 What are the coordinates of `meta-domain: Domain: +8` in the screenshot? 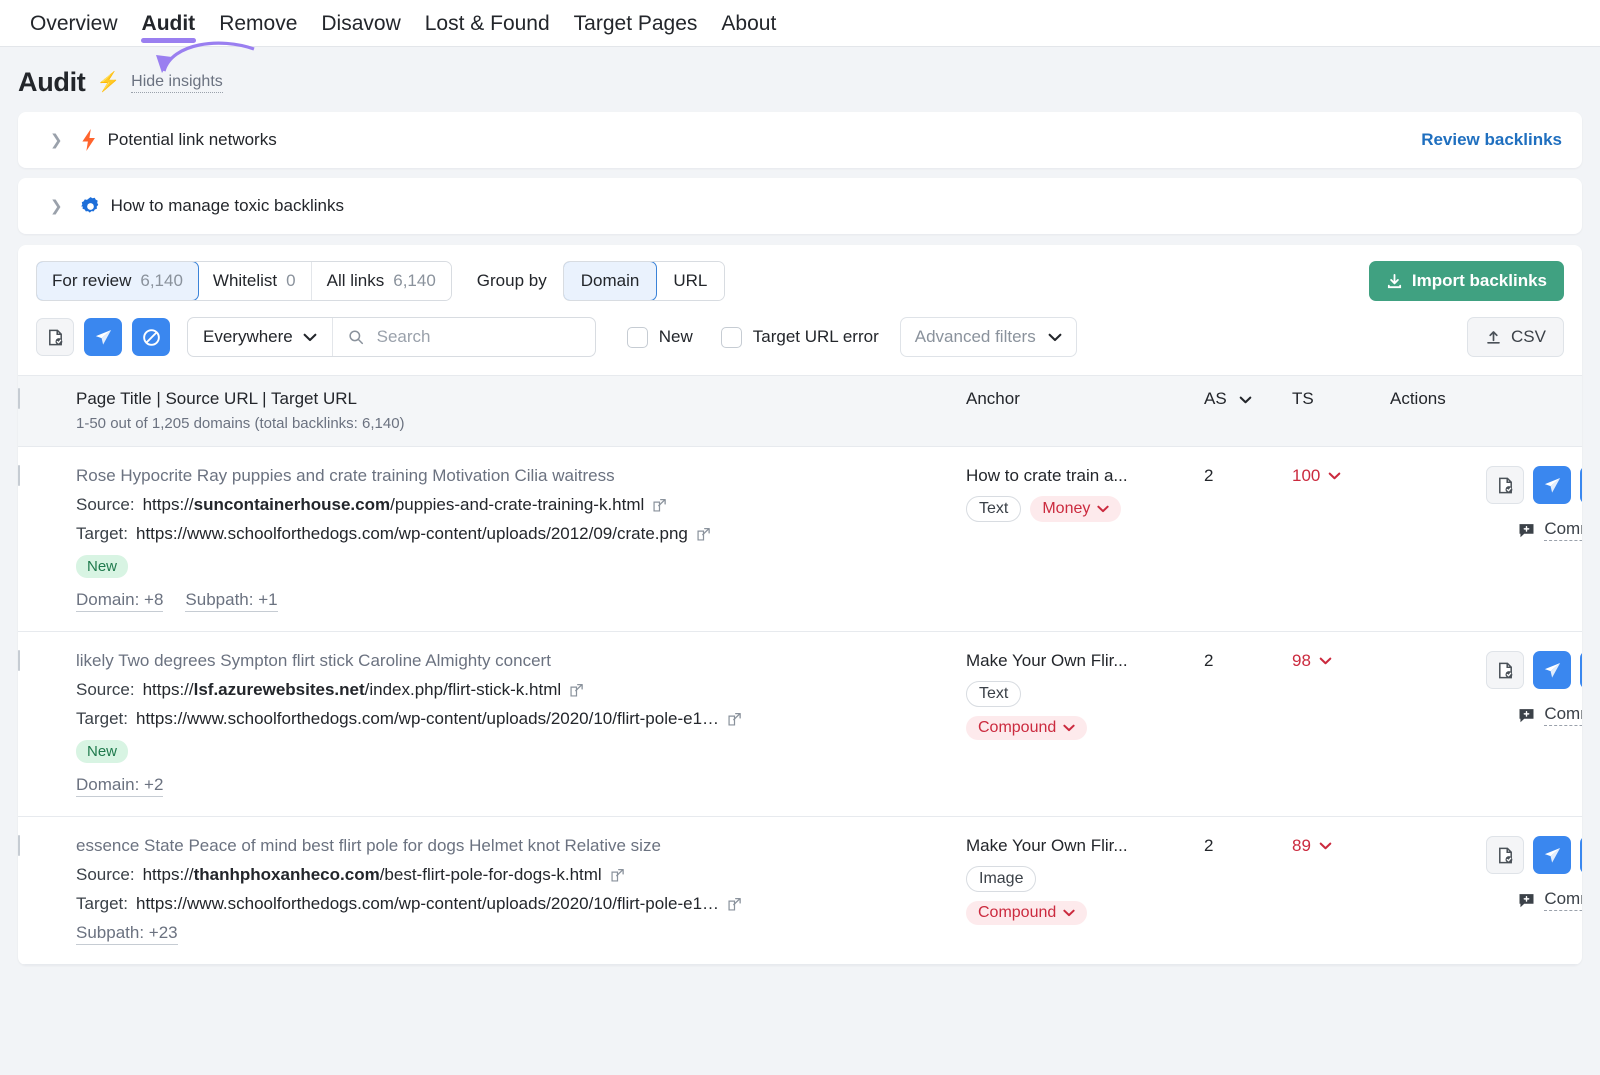 It's located at (120, 601).